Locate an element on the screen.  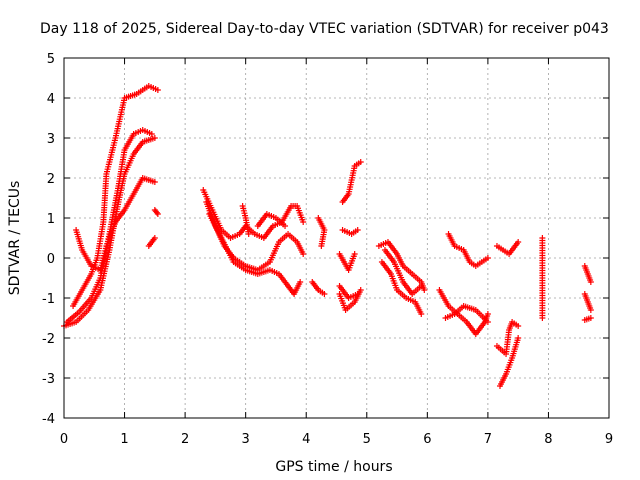
y-tick-label: -4 is located at coordinates (48, 419).